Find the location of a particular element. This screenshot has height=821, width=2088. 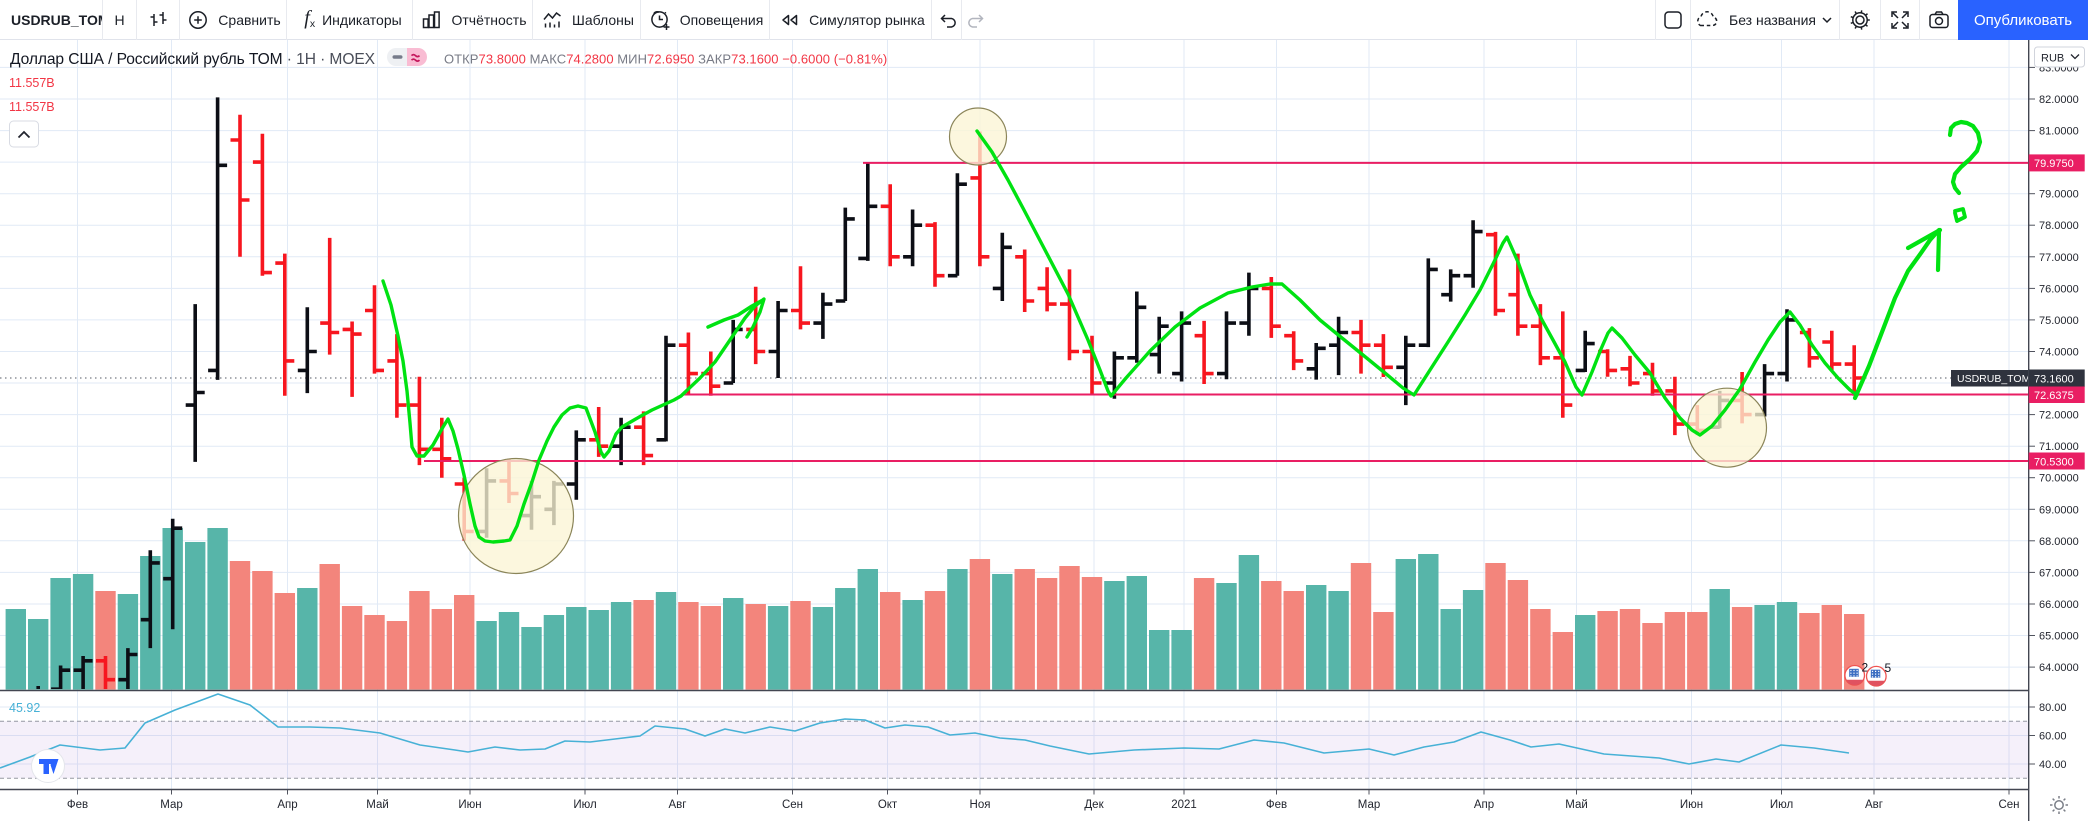

svg-text: Ноя is located at coordinates (980, 805).